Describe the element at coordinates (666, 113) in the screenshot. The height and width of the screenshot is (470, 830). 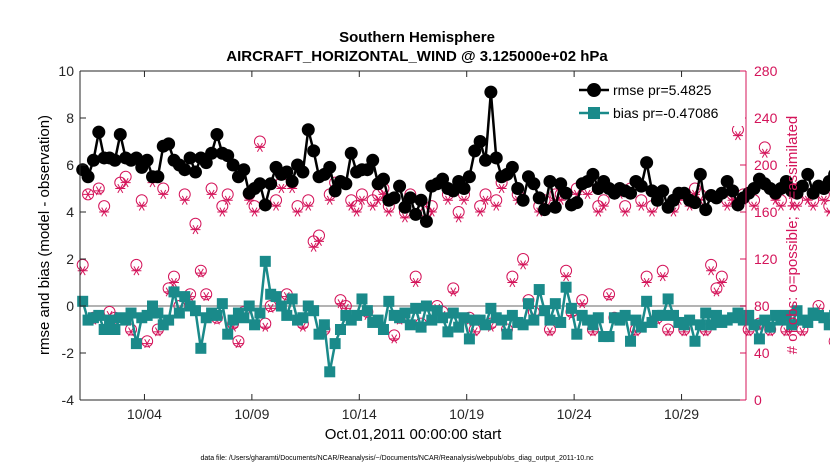
I see `legend-bias-label: bias pr=-0.47086` at that location.